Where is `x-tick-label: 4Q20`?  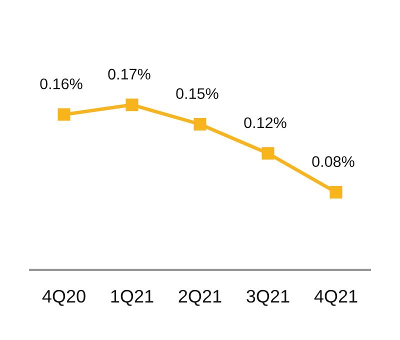 x-tick-label: 4Q20 is located at coordinates (64, 298).